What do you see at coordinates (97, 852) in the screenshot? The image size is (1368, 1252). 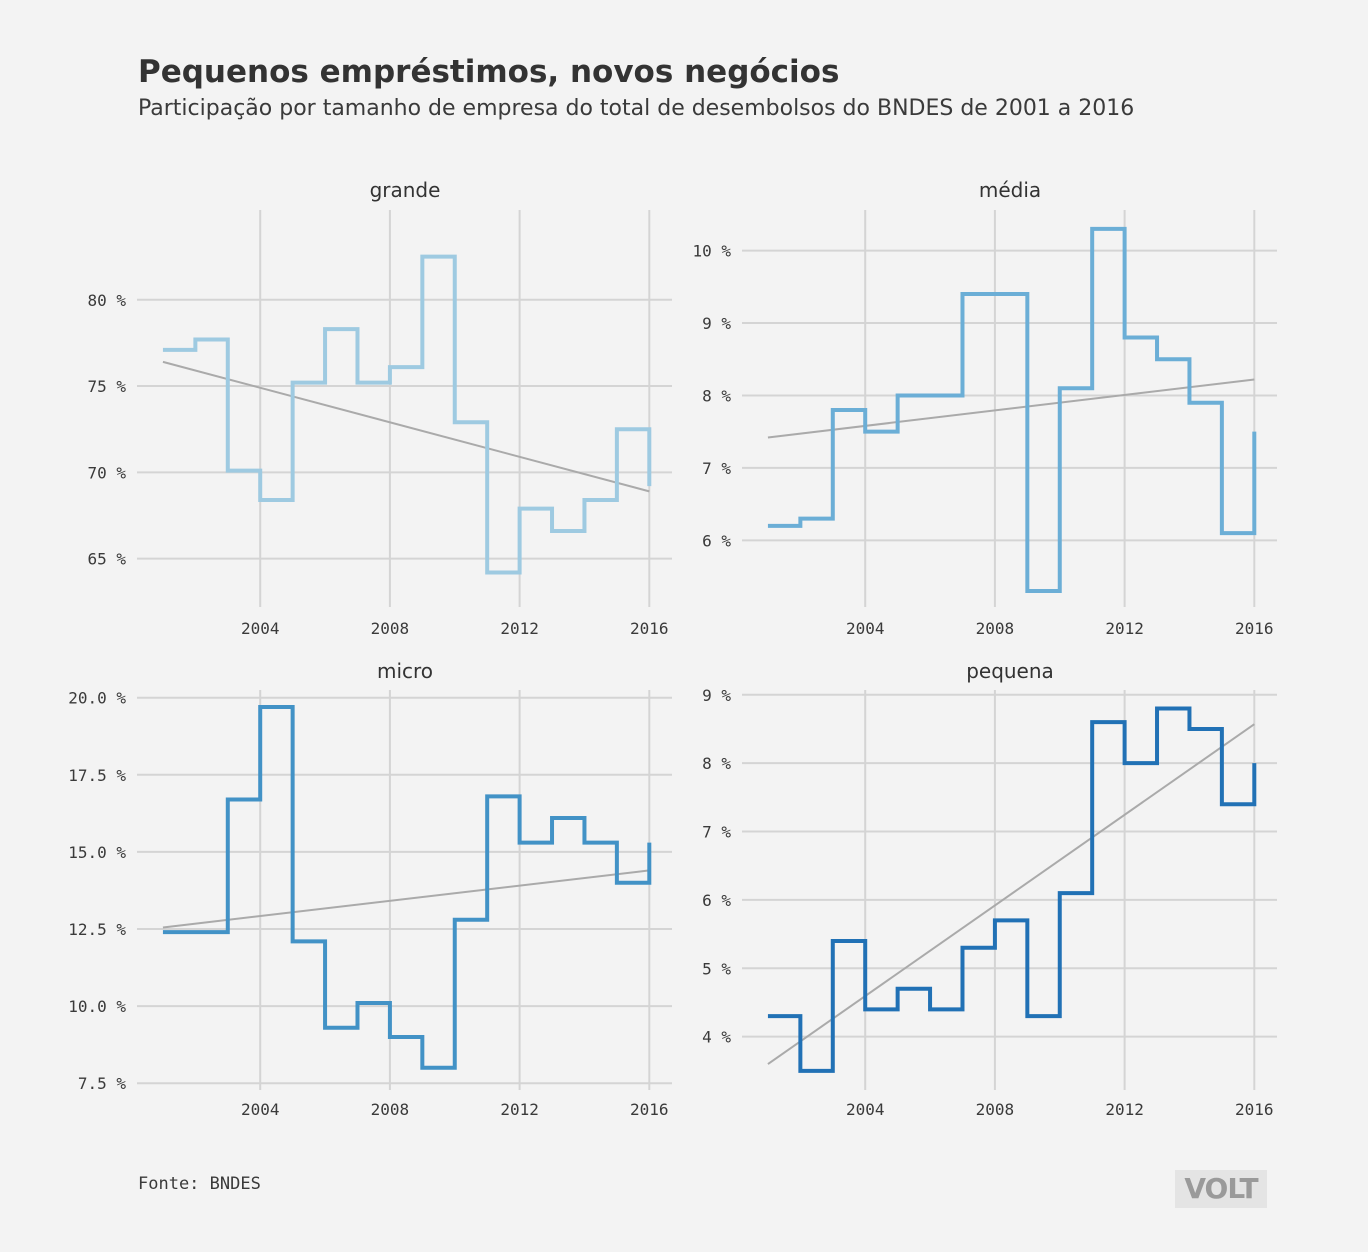 I see `y-tick-label: 15.0 %` at bounding box center [97, 852].